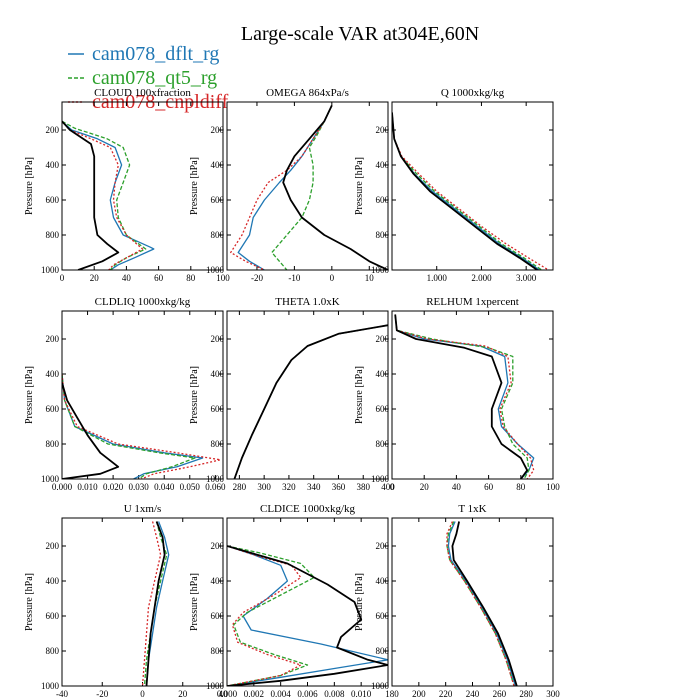 This screenshot has height=700, width=700. What do you see at coordinates (473, 694) in the screenshot?
I see `x-tick-label: 240` at bounding box center [473, 694].